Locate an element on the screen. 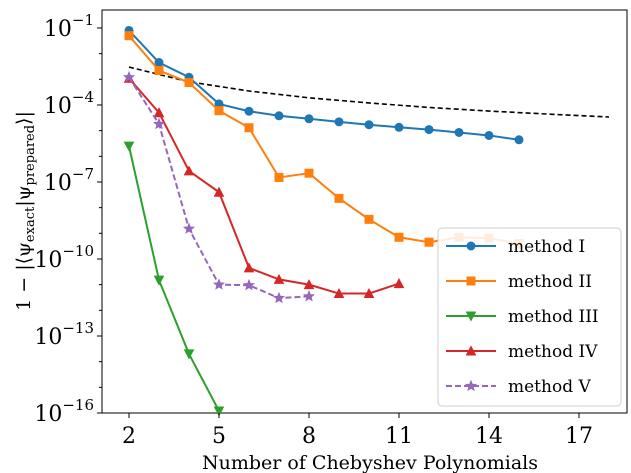 This screenshot has width=631, height=473. y-tick-label: 10⁻⁷ is located at coordinates (69, 180).